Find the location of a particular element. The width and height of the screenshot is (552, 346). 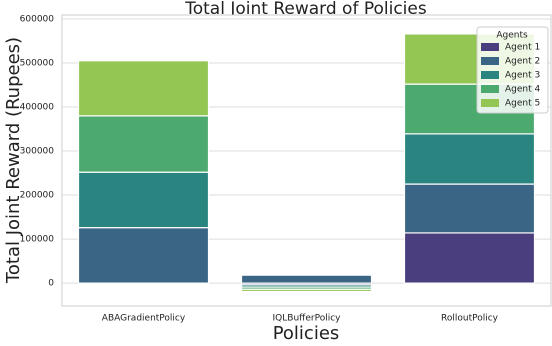

x-tick-label: RolloutPolicy is located at coordinates (470, 319).